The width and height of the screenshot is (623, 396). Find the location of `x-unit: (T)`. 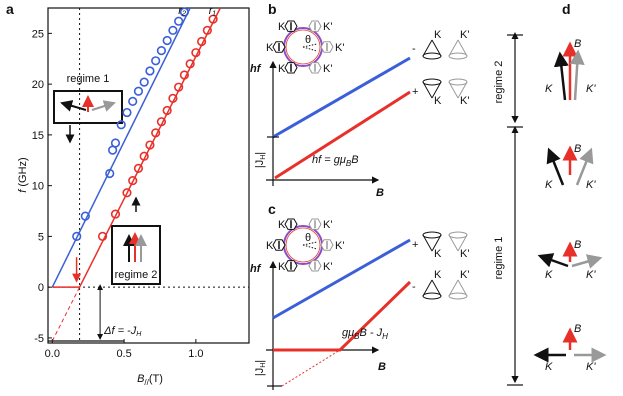

x-unit: (T) is located at coordinates (156, 379).